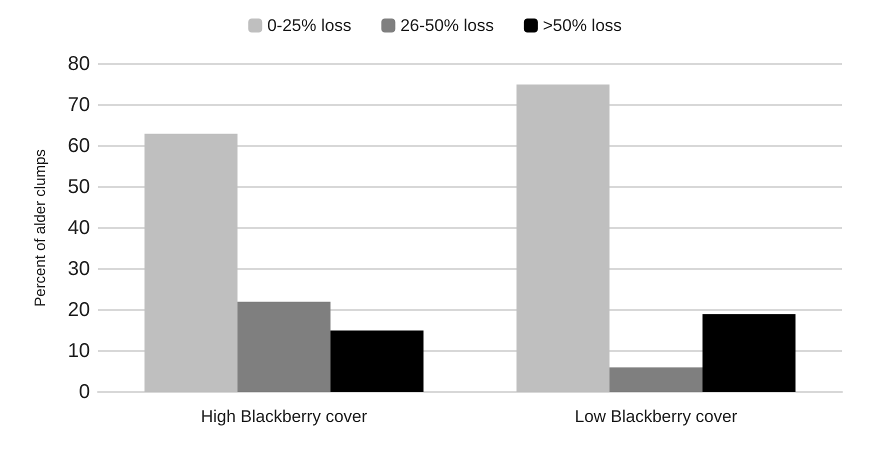 Image resolution: width=870 pixels, height=450 pixels. I want to click on y-axis-title: Percent of alder clumps, so click(40, 228).